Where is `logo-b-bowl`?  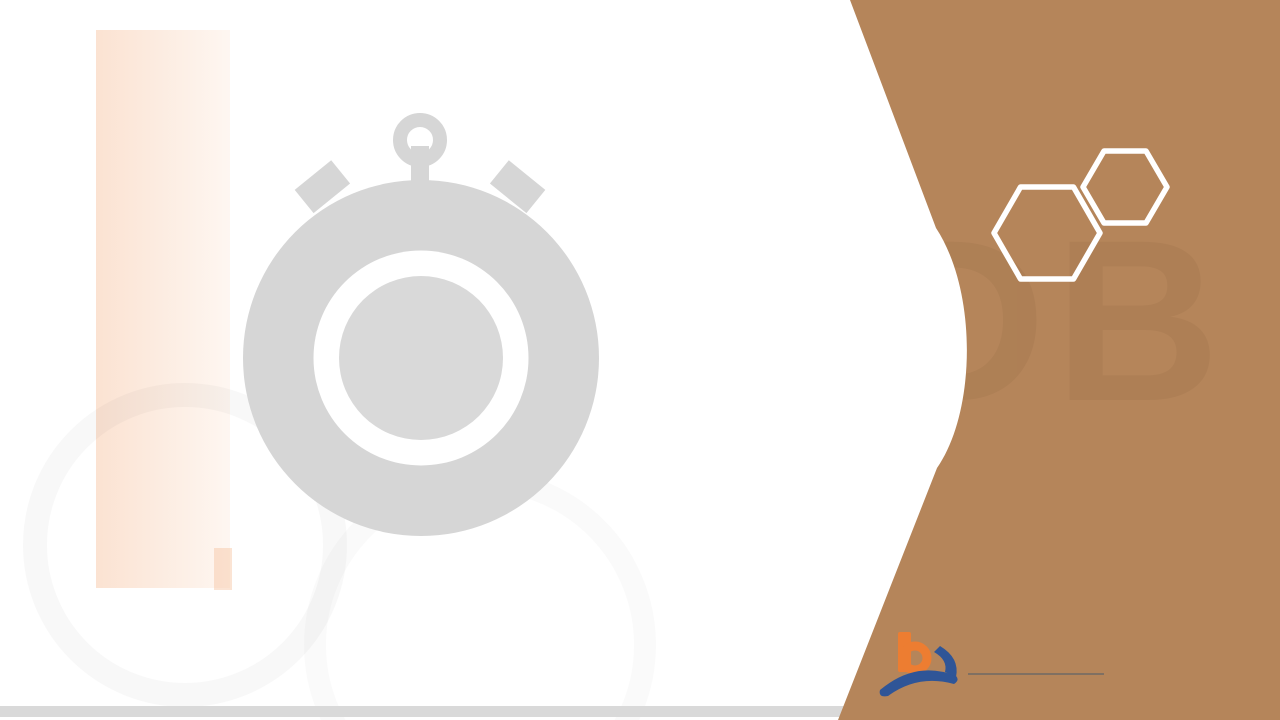
logo-b-bowl is located at coordinates (915, 658).